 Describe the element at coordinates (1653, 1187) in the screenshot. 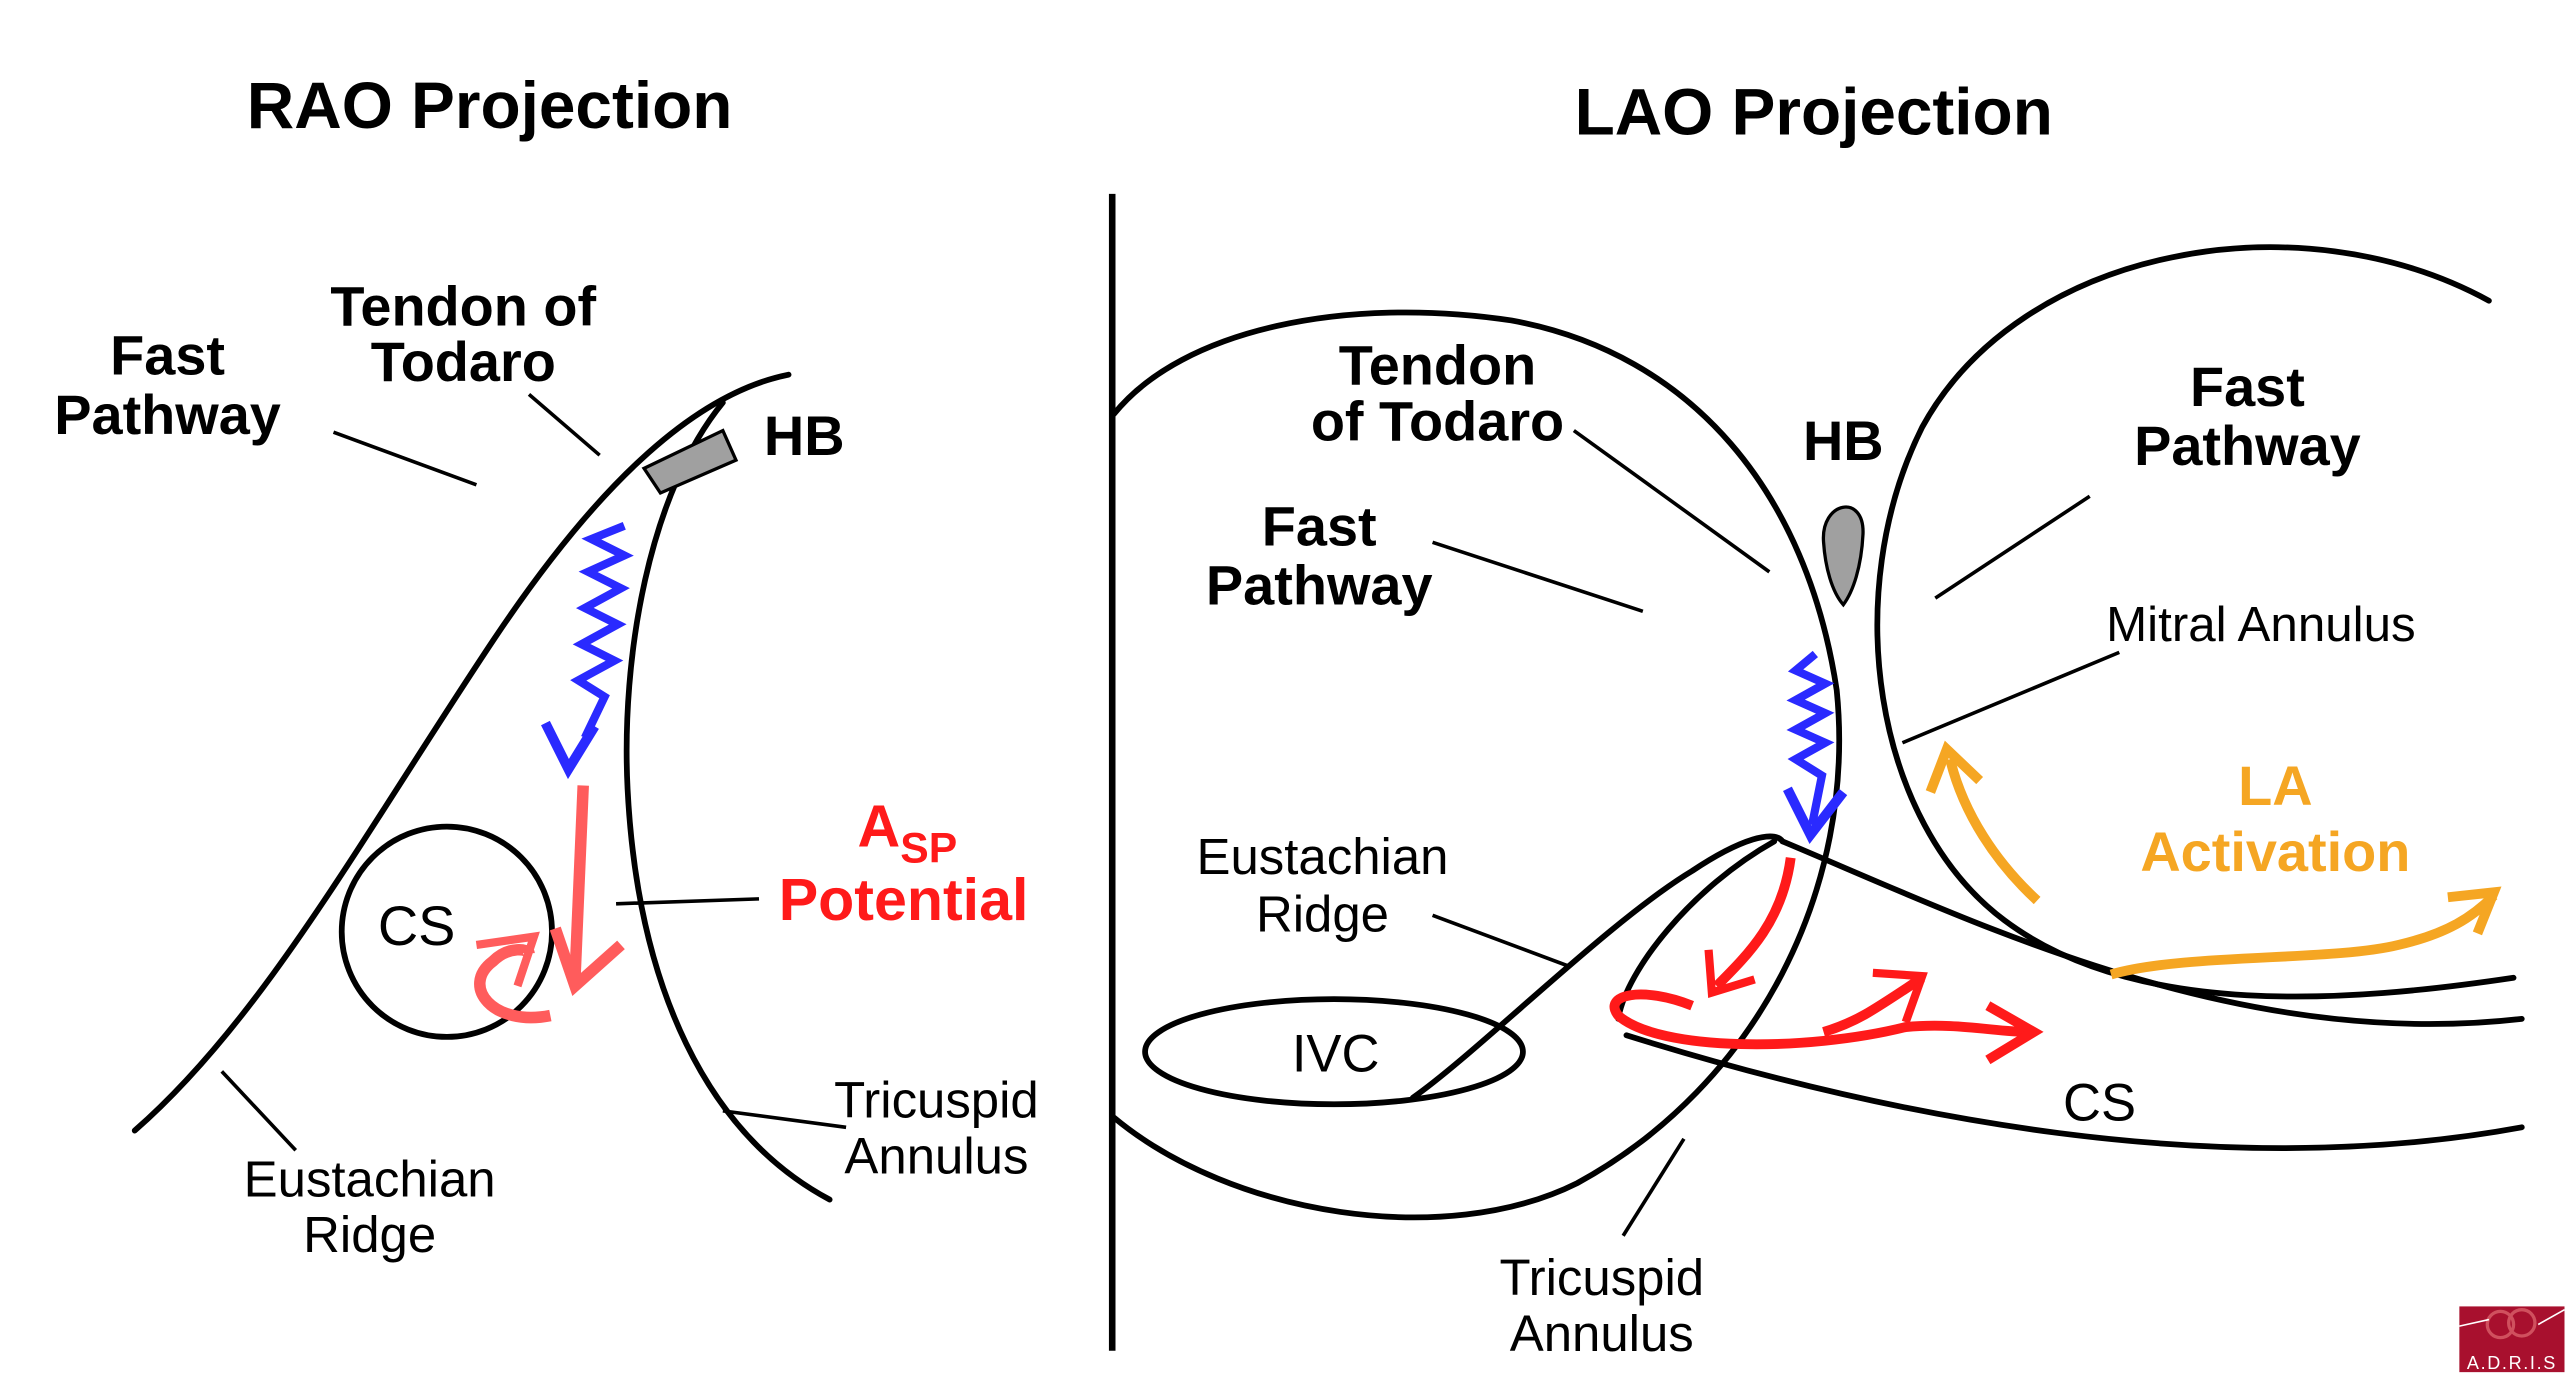

I see `lao-tricuspid-pointer` at that location.